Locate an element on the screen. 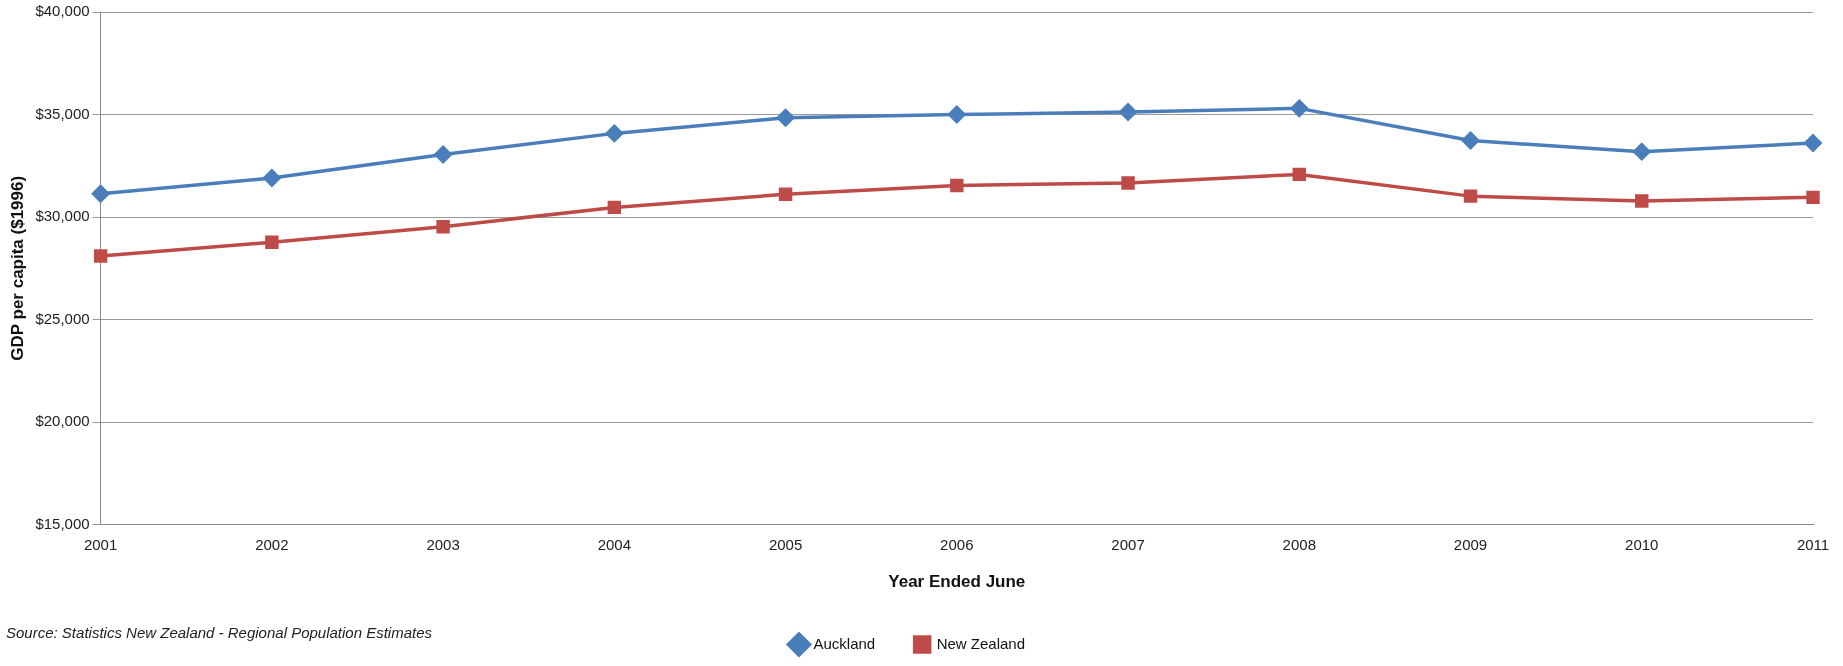 This screenshot has width=1843, height=666. x-tick-label: 2001 is located at coordinates (100, 544).